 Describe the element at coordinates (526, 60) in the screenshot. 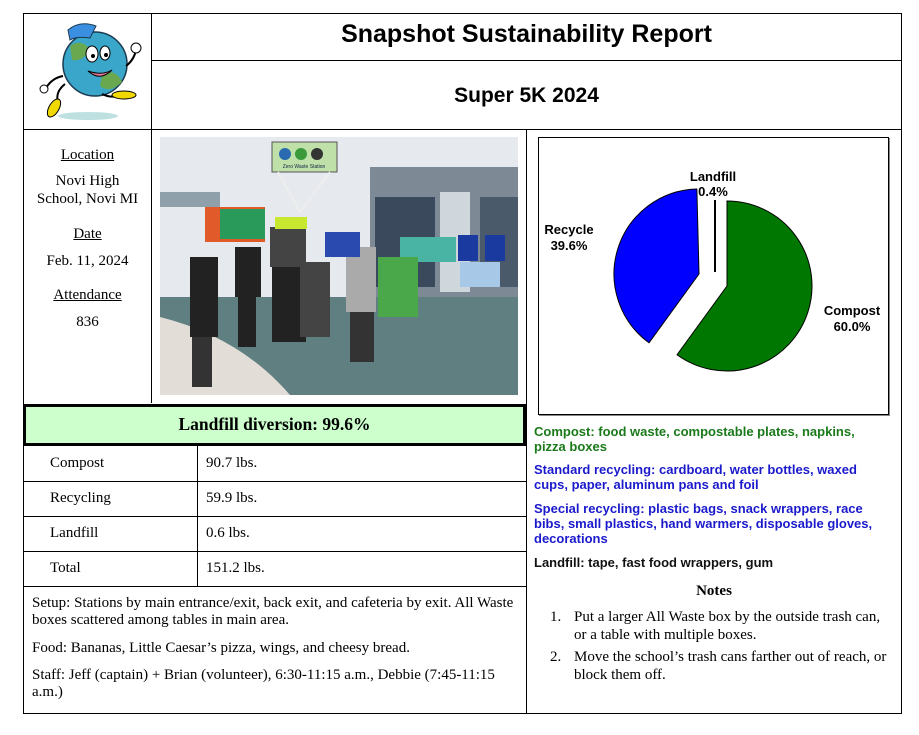

I see `header-divider` at that location.